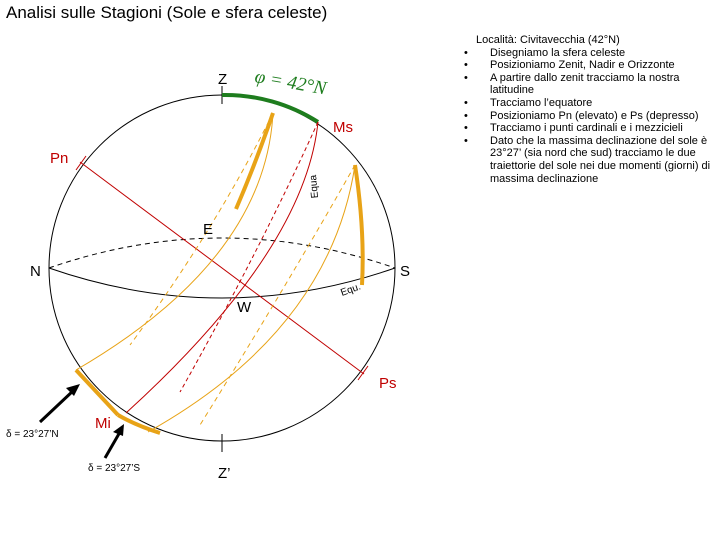  I want to click on pole-north-label: Pn, so click(59, 158).